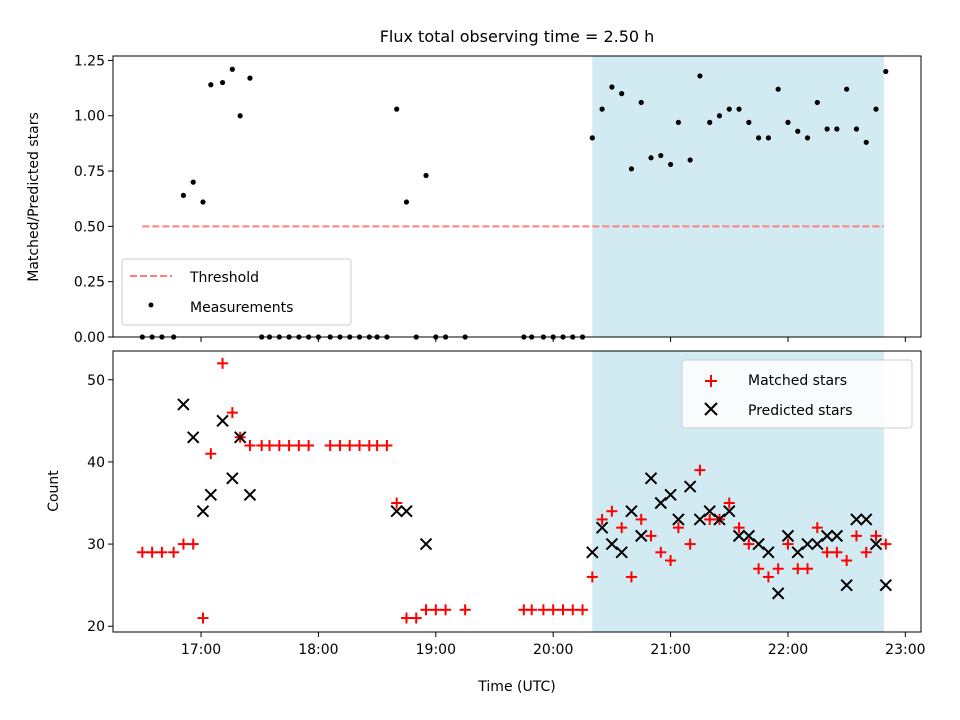  Describe the element at coordinates (241, 308) in the screenshot. I see `legend-measurements-label: Measurements` at that location.